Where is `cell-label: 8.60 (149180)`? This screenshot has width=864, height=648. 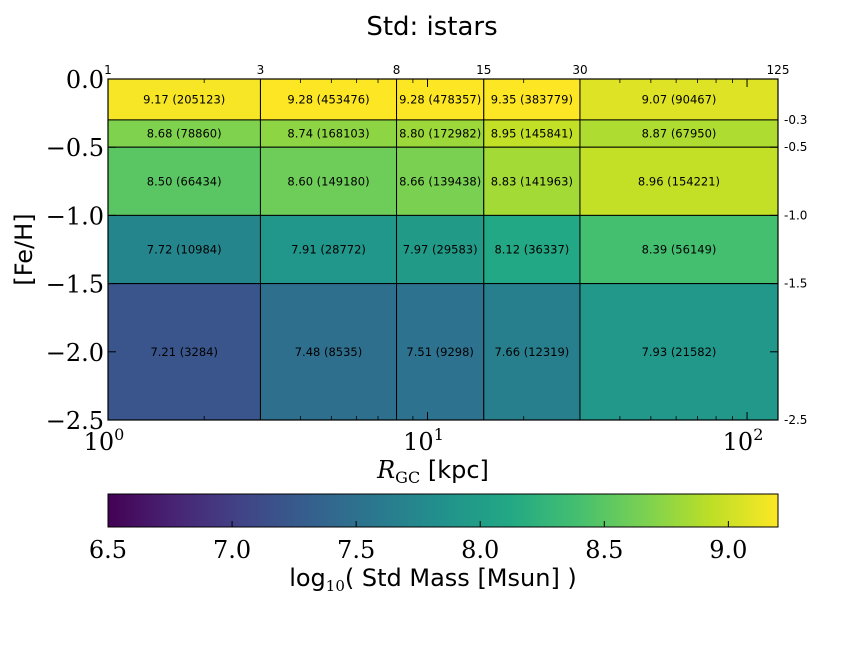
cell-label: 8.60 (149180) is located at coordinates (328, 181).